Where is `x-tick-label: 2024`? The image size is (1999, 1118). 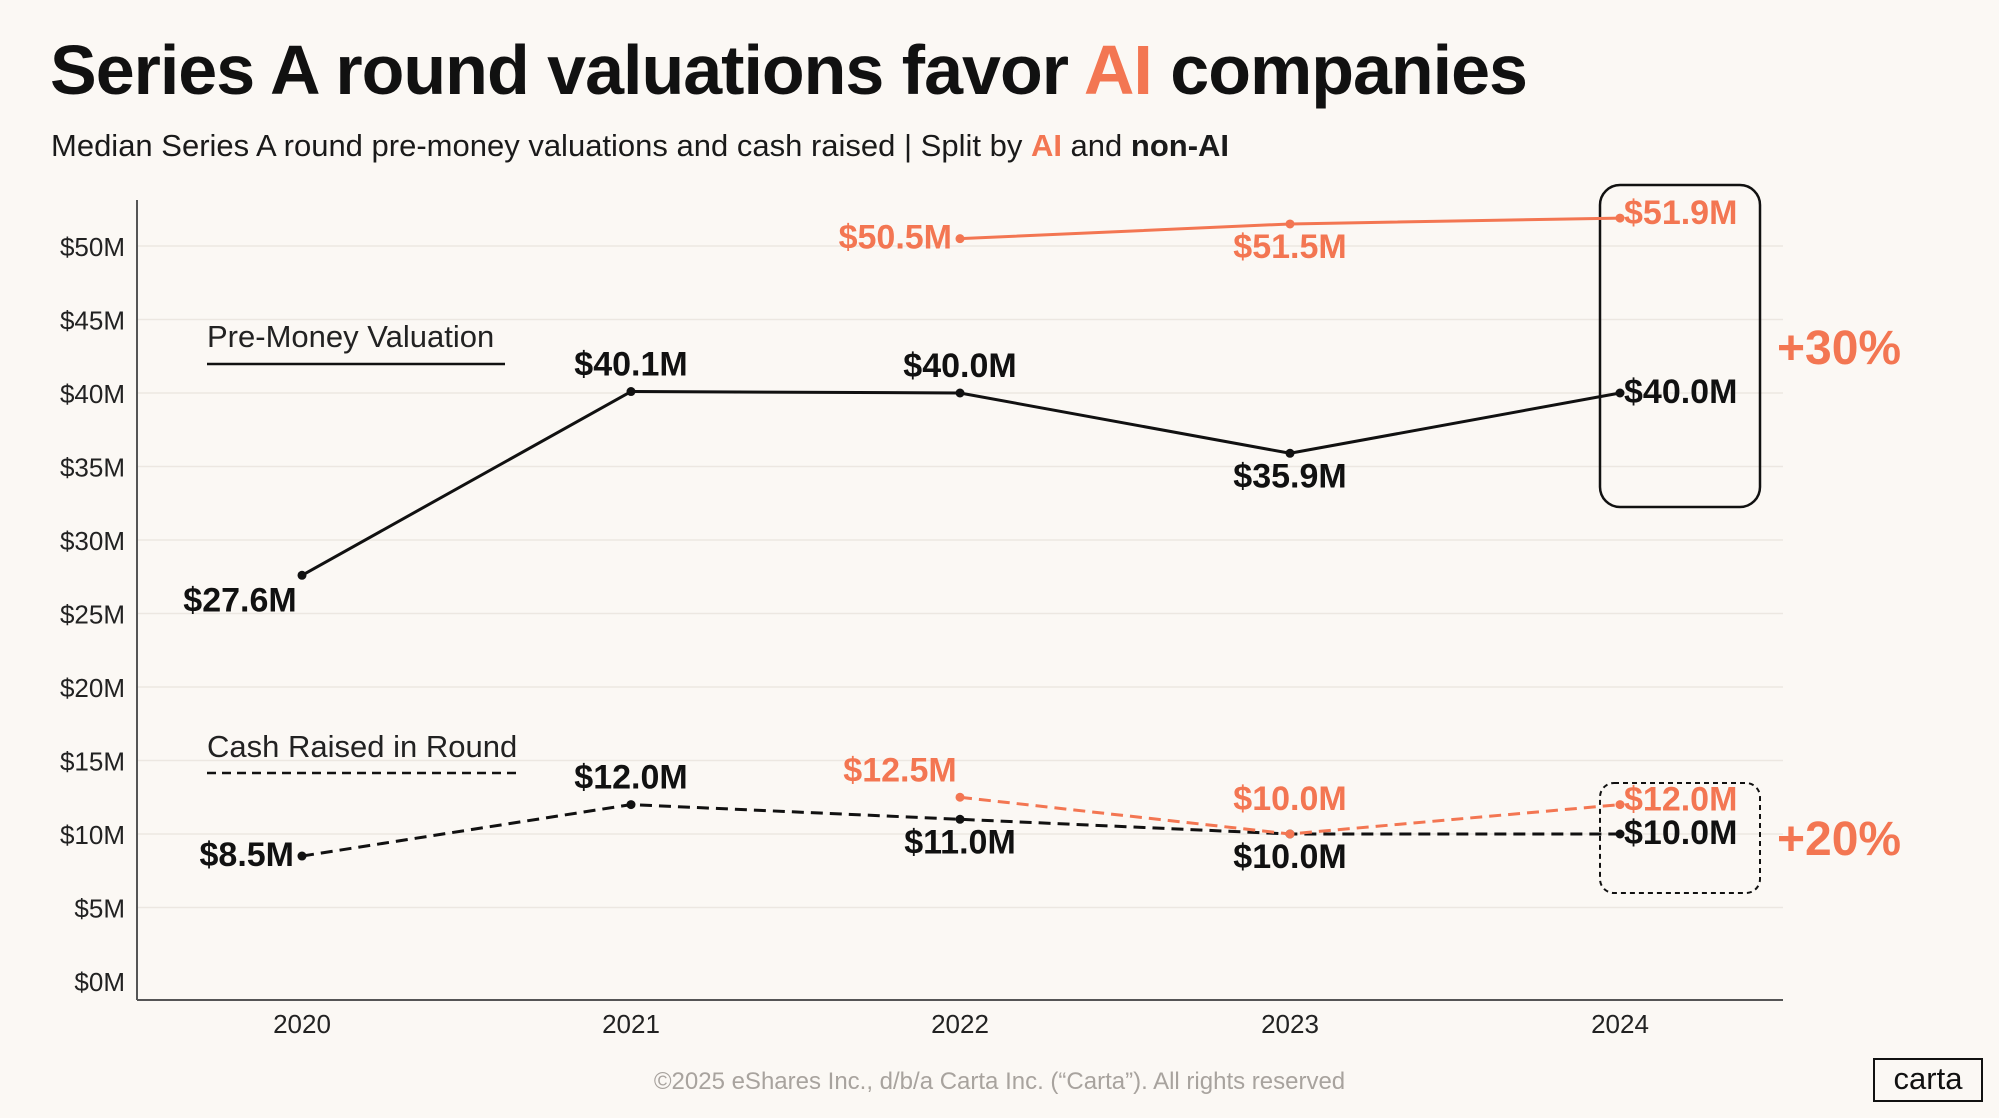 x-tick-label: 2024 is located at coordinates (1620, 1024).